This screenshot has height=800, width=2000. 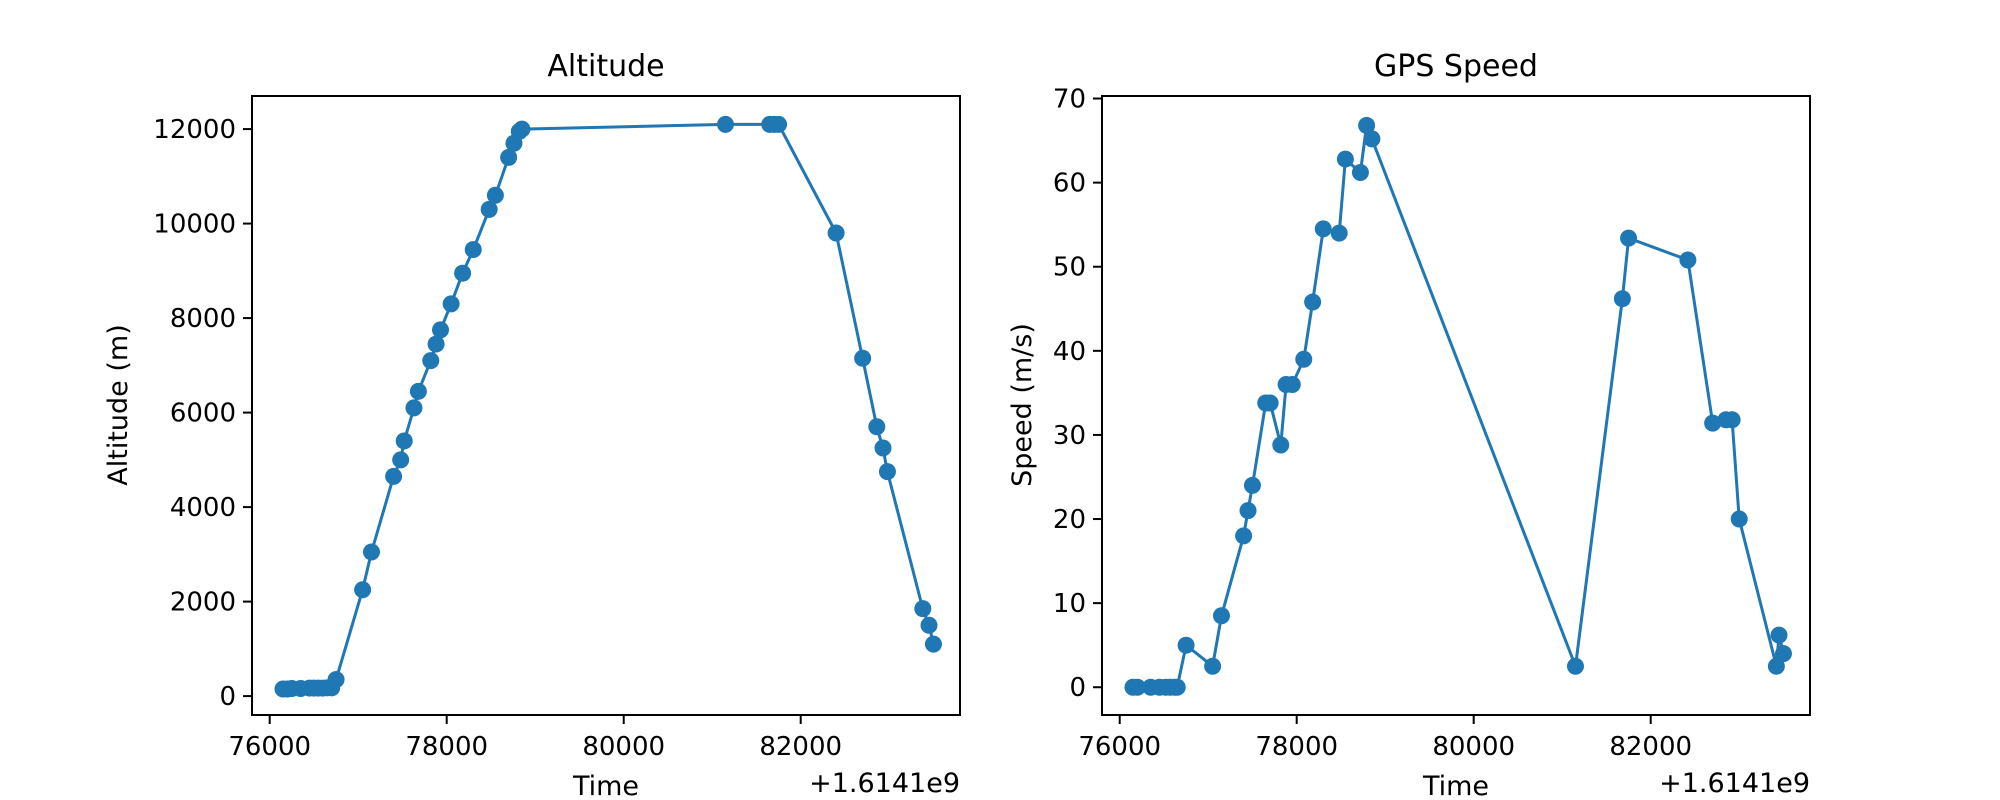 What do you see at coordinates (1069, 436) in the screenshot?
I see `gps-speed-y-tick-label: 30` at bounding box center [1069, 436].